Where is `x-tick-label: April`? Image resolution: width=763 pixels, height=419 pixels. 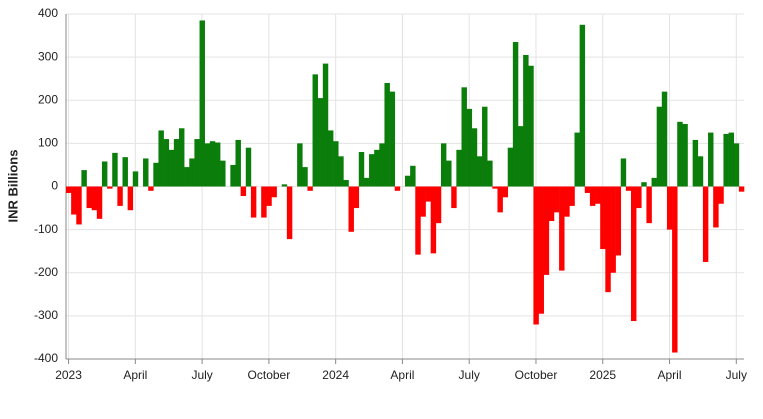 x-tick-label: April is located at coordinates (135, 375).